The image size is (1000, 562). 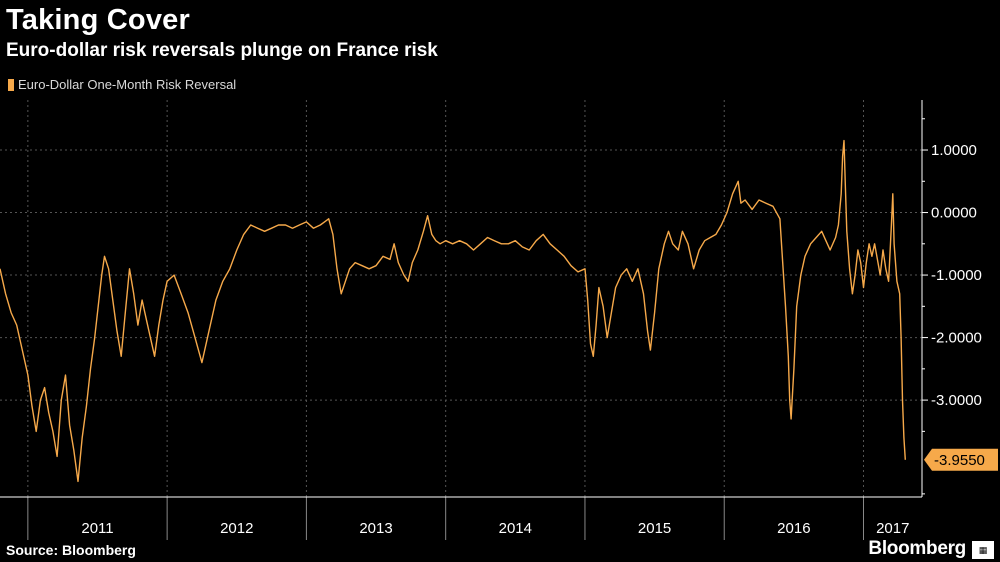 What do you see at coordinates (917, 548) in the screenshot?
I see `brand-logo: Bloomberg` at bounding box center [917, 548].